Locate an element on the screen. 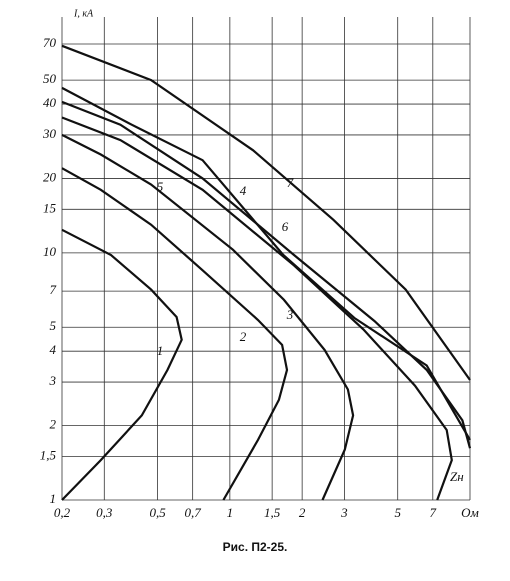  x-tick-label: 5 is located at coordinates (397, 512).